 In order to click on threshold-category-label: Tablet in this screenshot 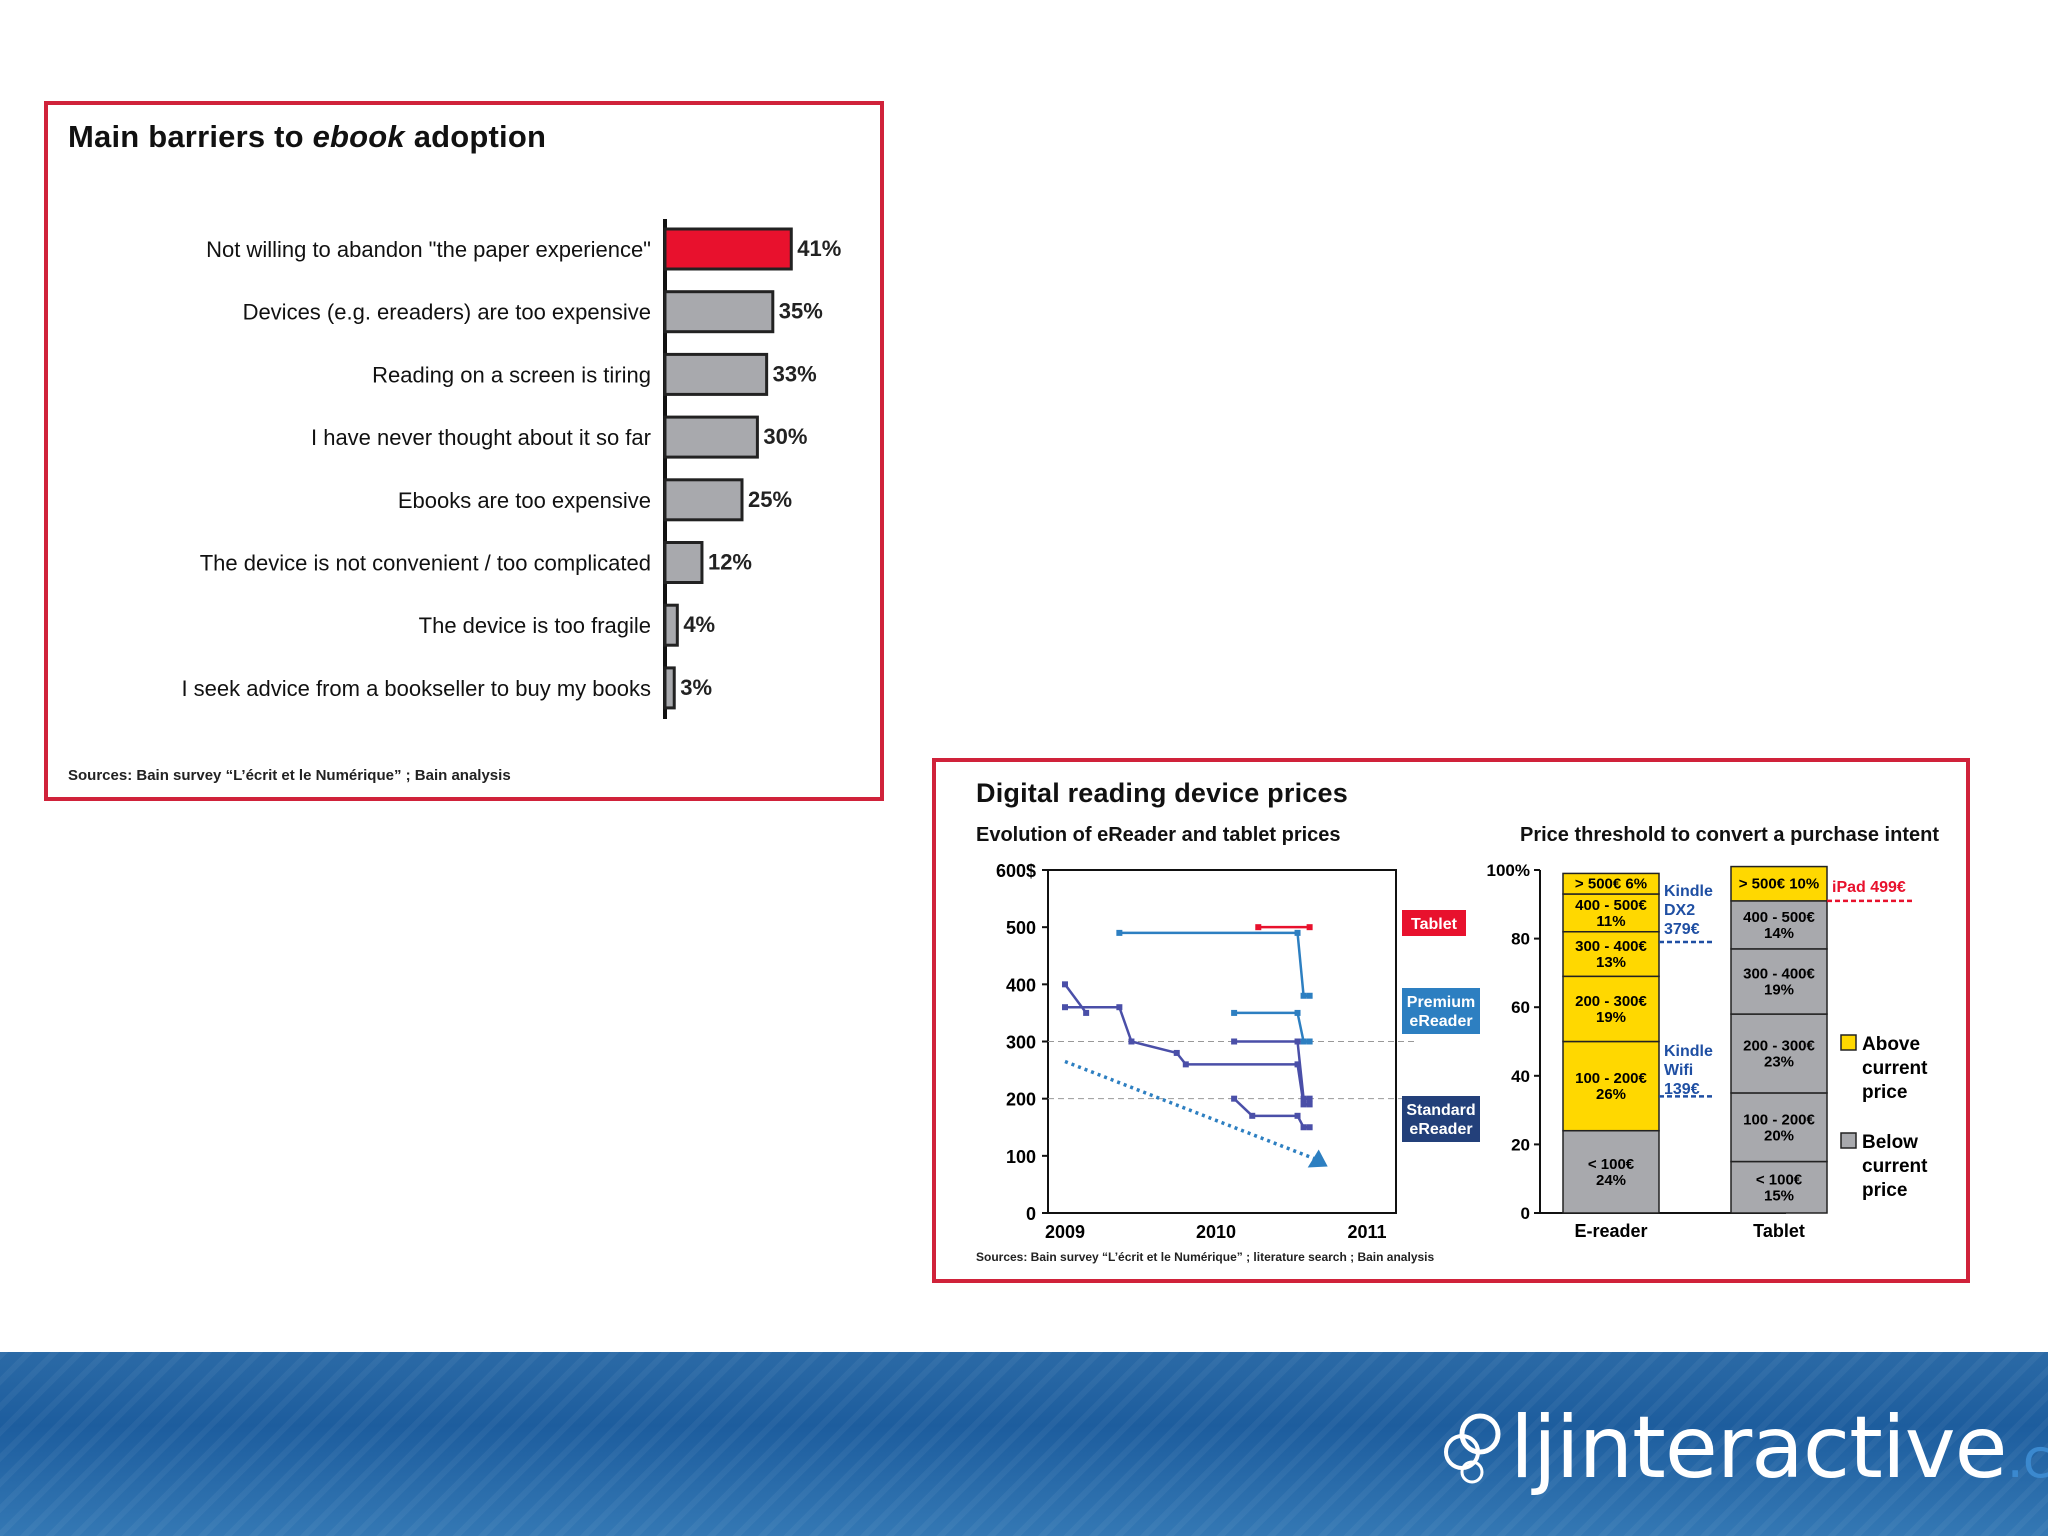, I will do `click(1779, 1231)`.